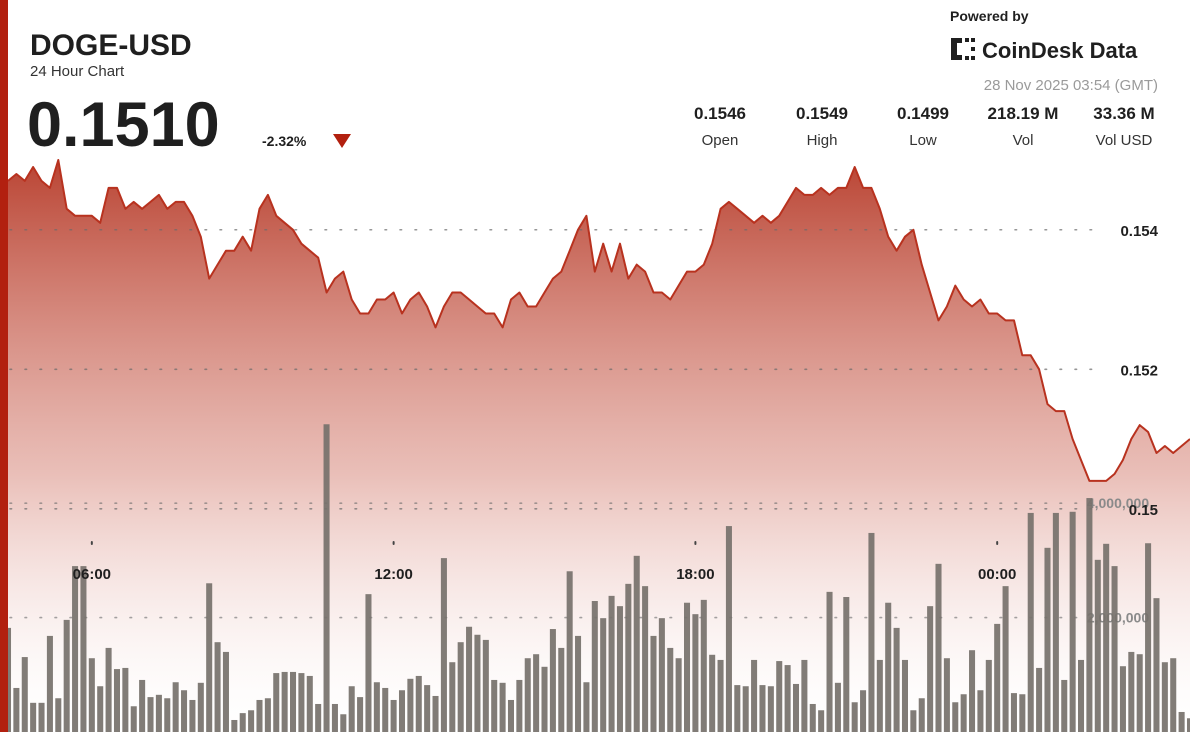  I want to click on stat-value: 218.19 M, so click(1023, 113).